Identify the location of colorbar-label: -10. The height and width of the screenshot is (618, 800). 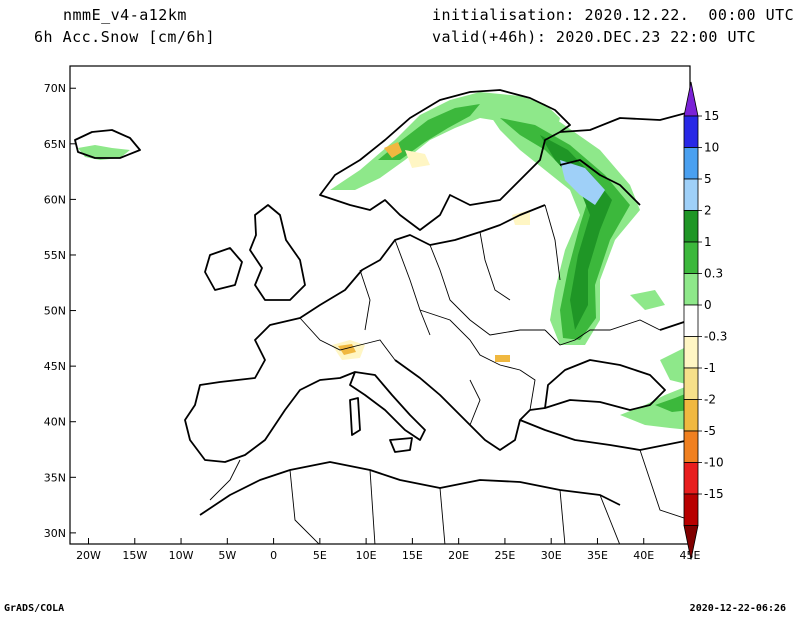
(714, 463).